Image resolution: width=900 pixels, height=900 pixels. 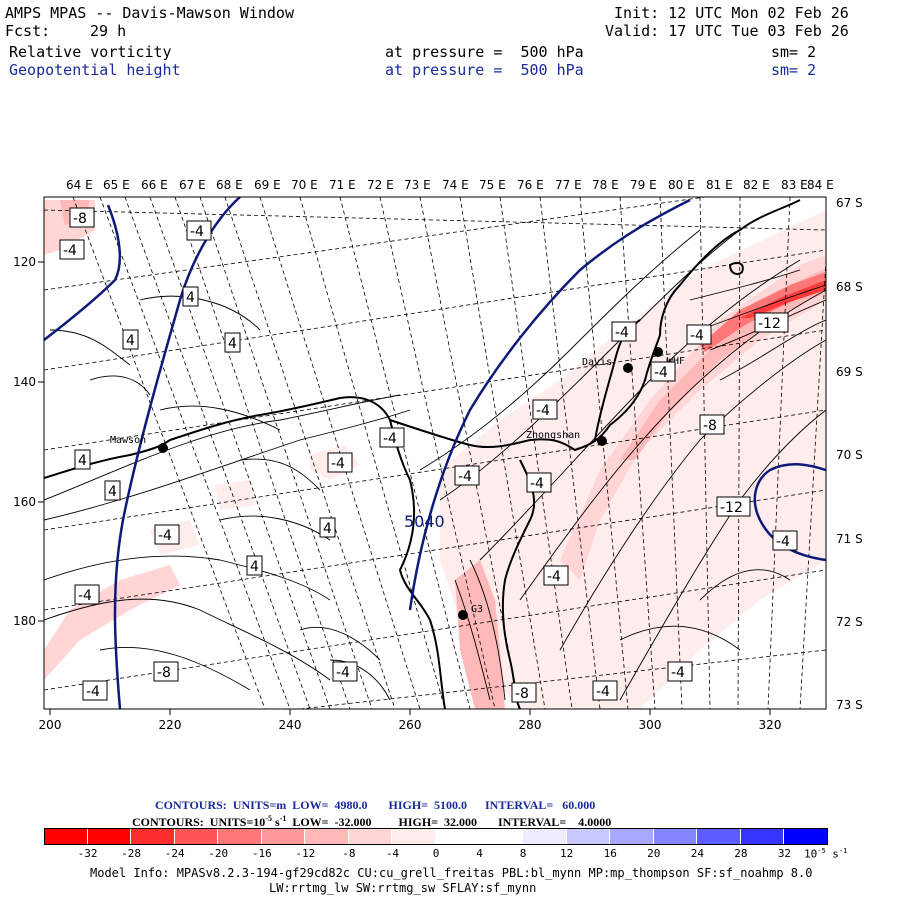 What do you see at coordinates (95, 70) in the screenshot?
I see `field2-name: Geopotential height` at bounding box center [95, 70].